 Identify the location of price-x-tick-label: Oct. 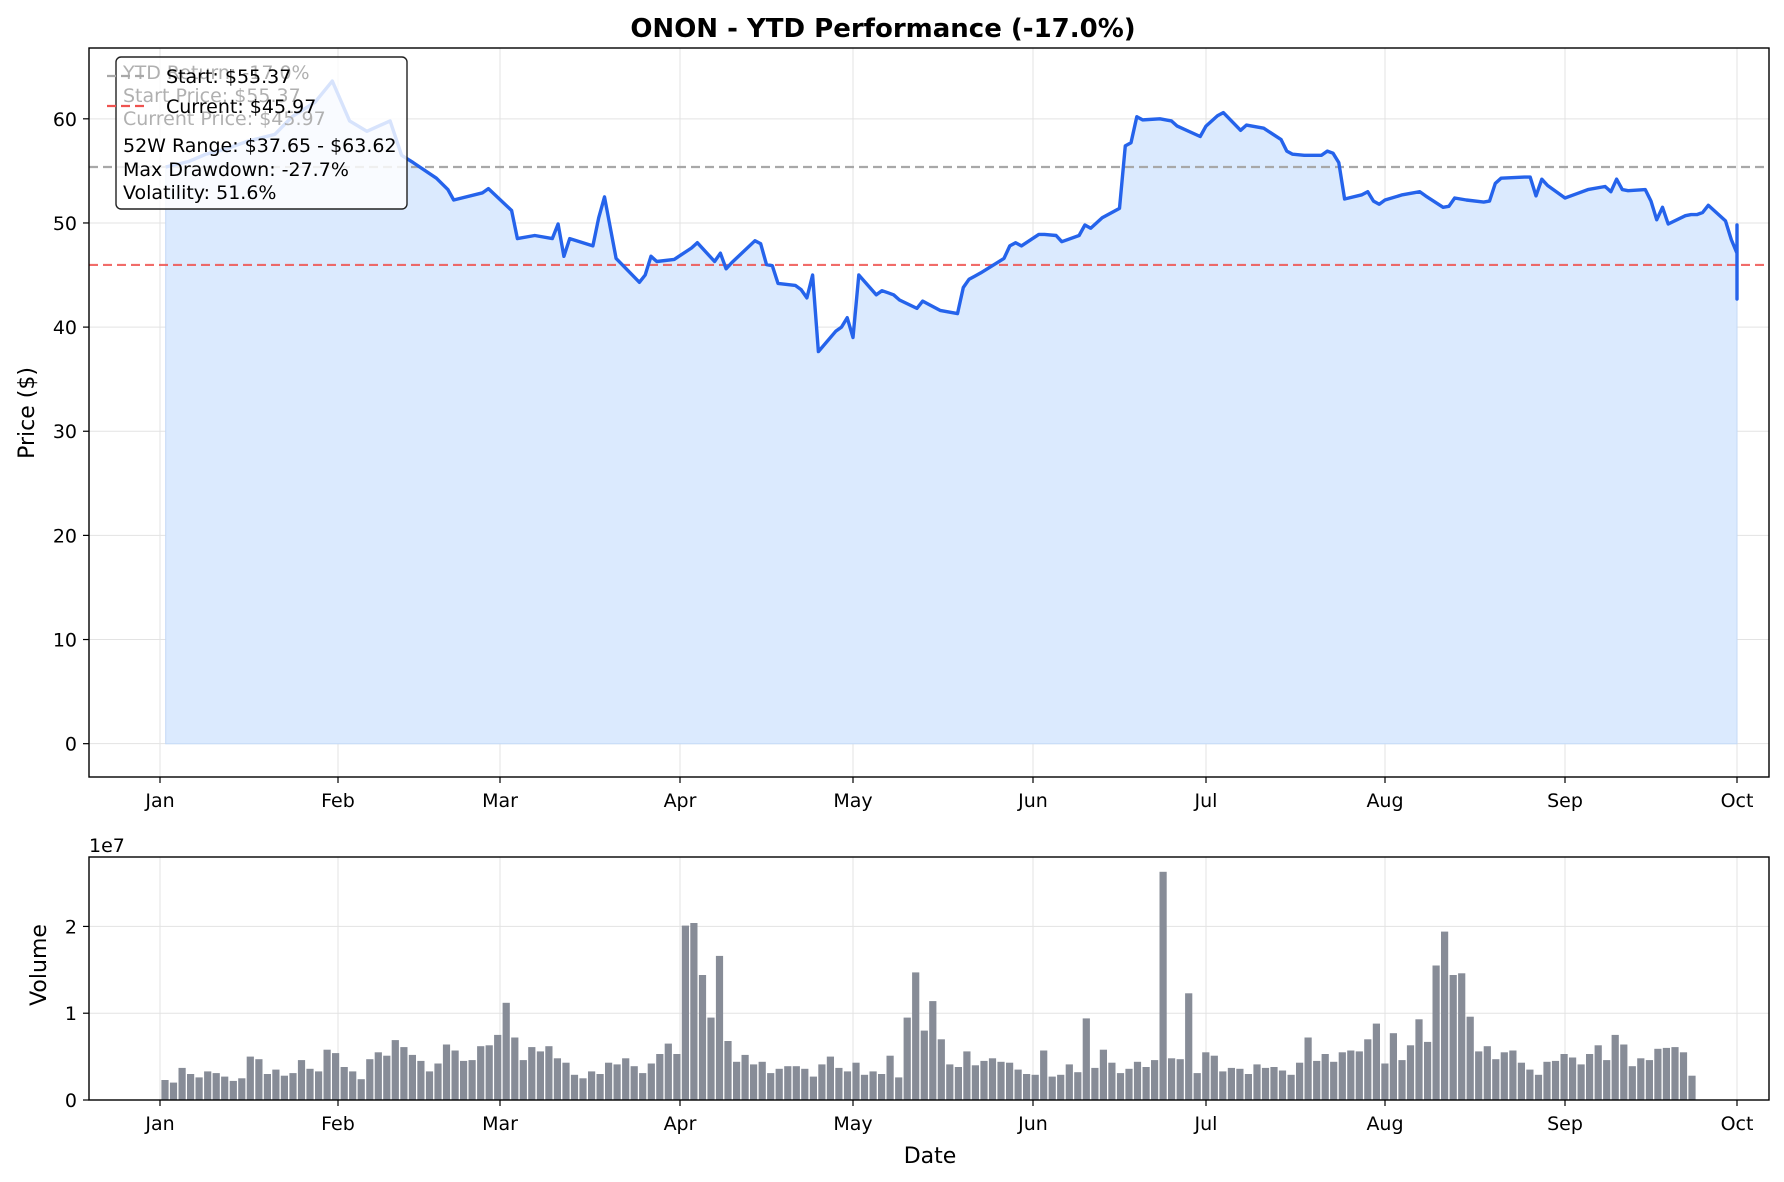
(1737, 801).